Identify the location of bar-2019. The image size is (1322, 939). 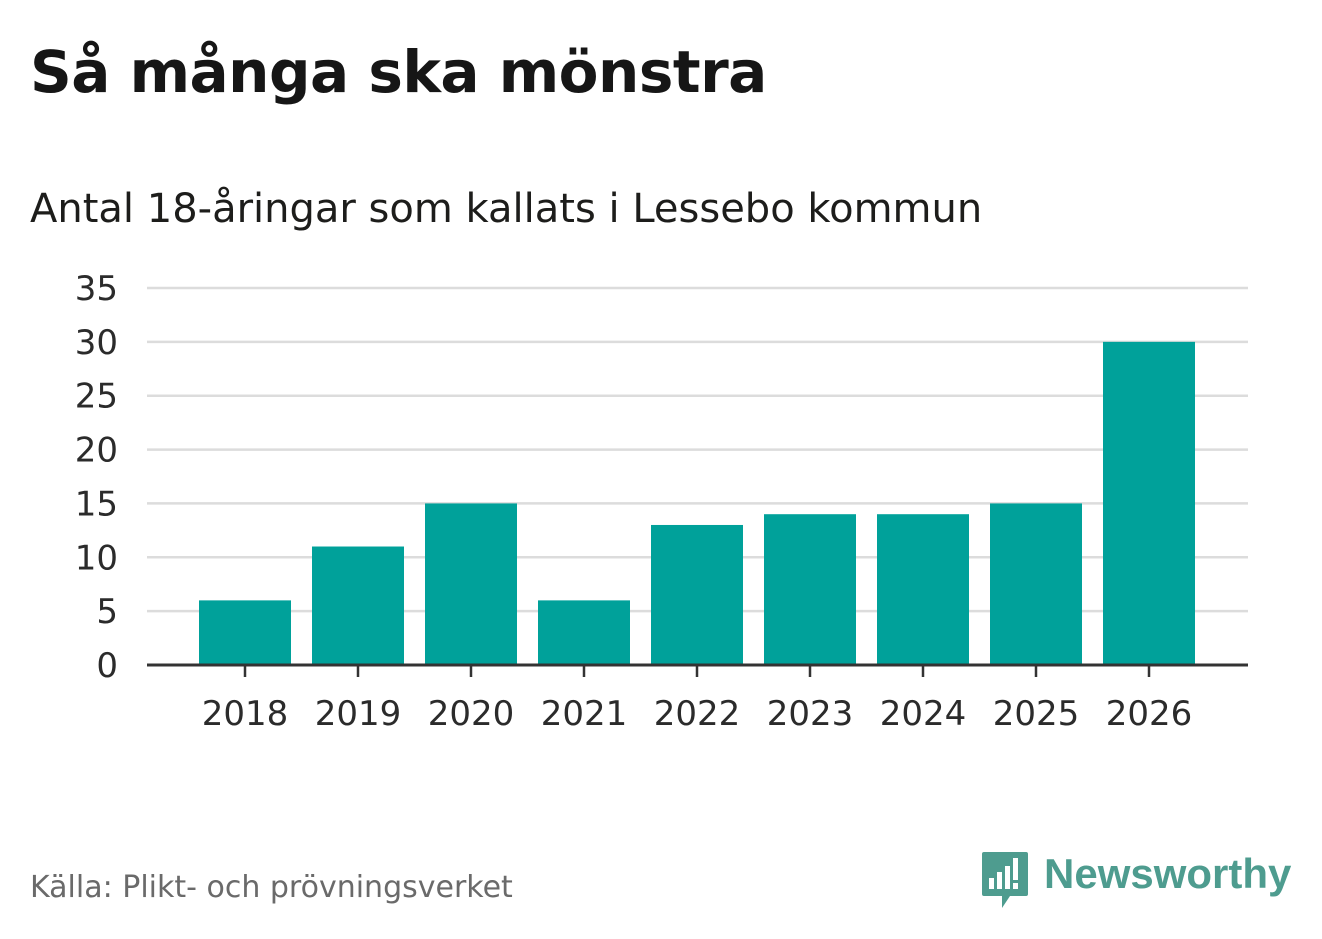
(358, 605).